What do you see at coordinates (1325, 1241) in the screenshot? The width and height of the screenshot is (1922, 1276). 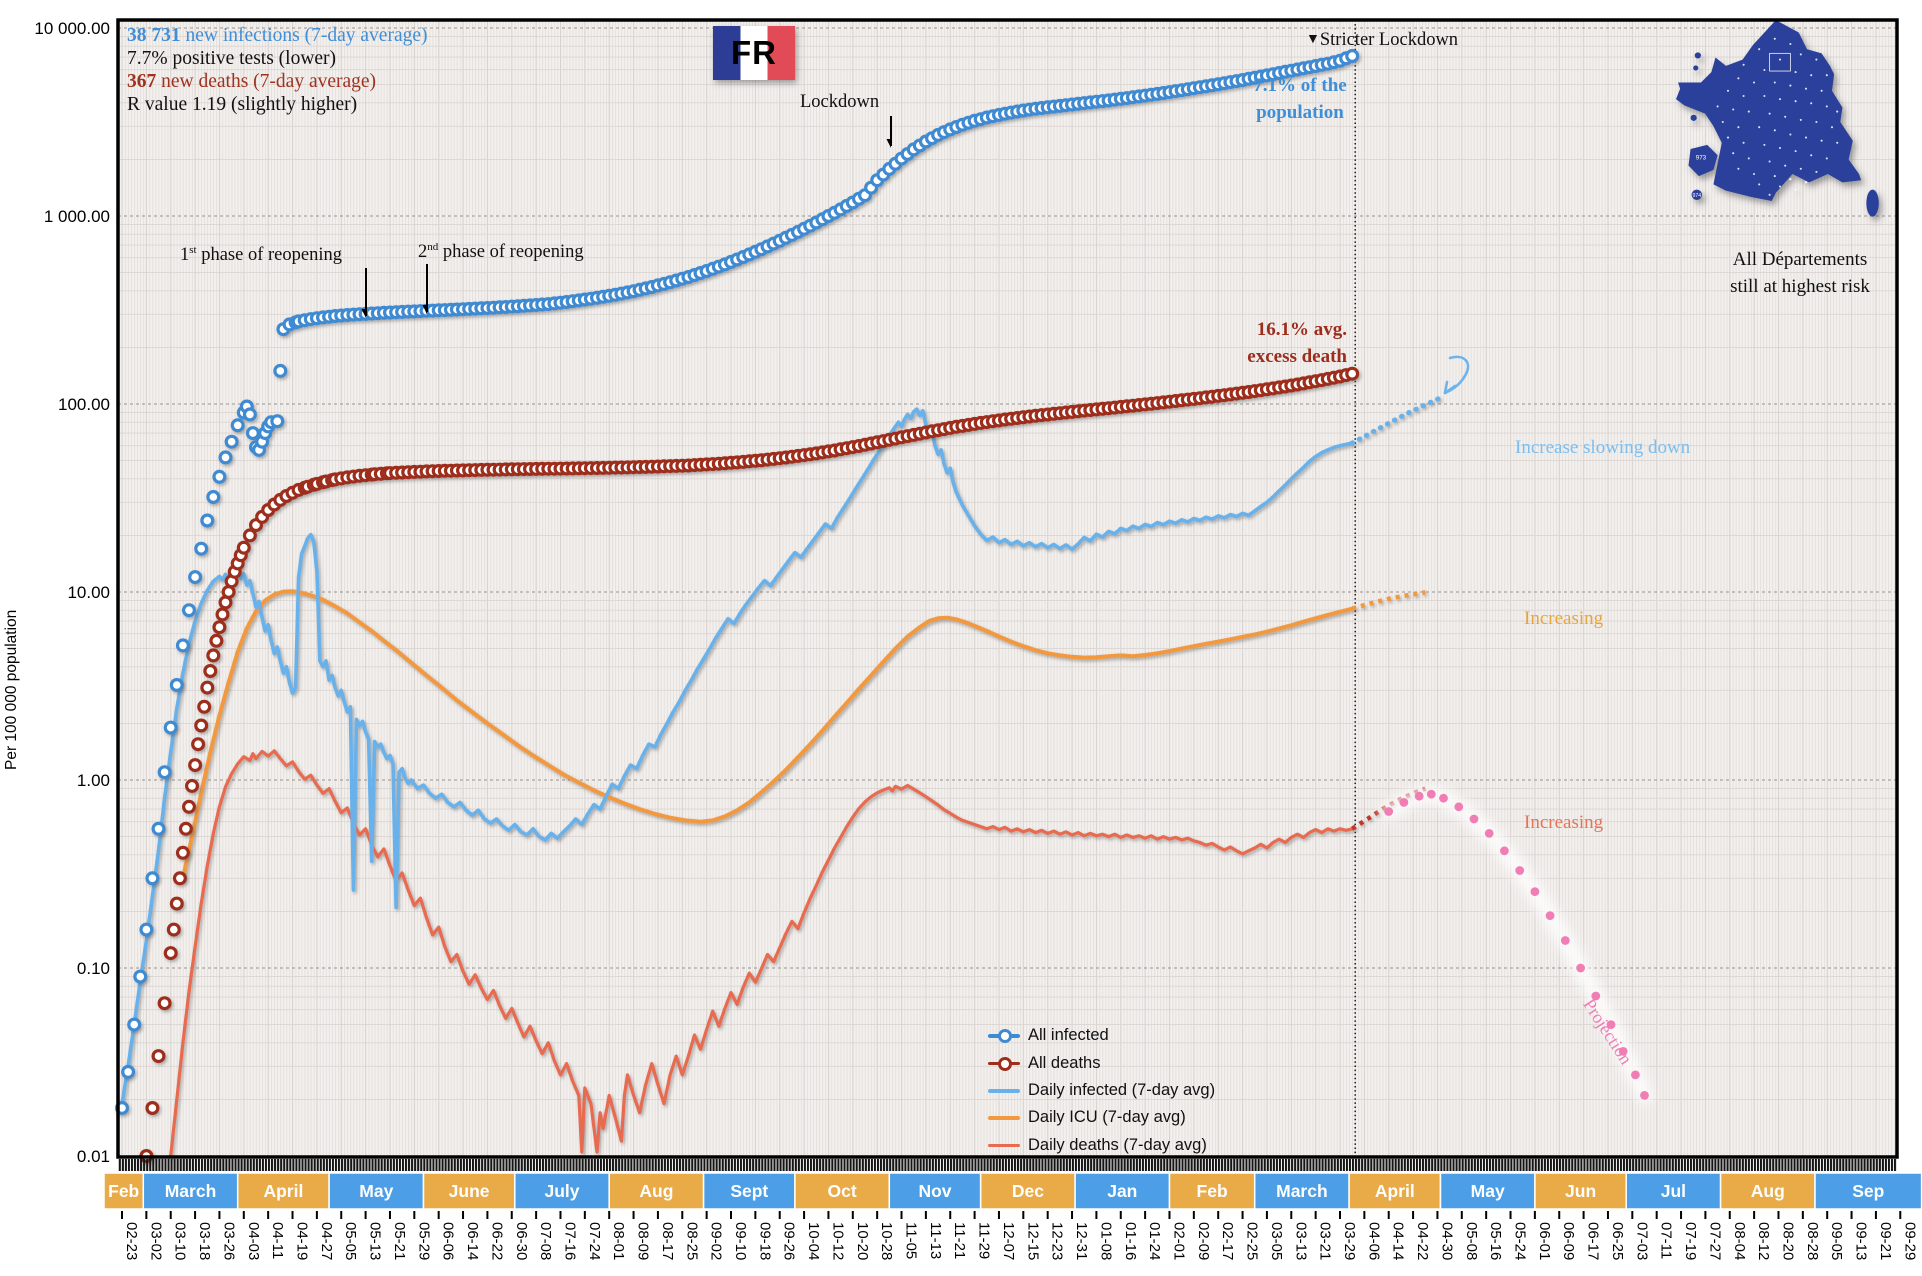 I see `svg-text: 03-21` at bounding box center [1325, 1241].